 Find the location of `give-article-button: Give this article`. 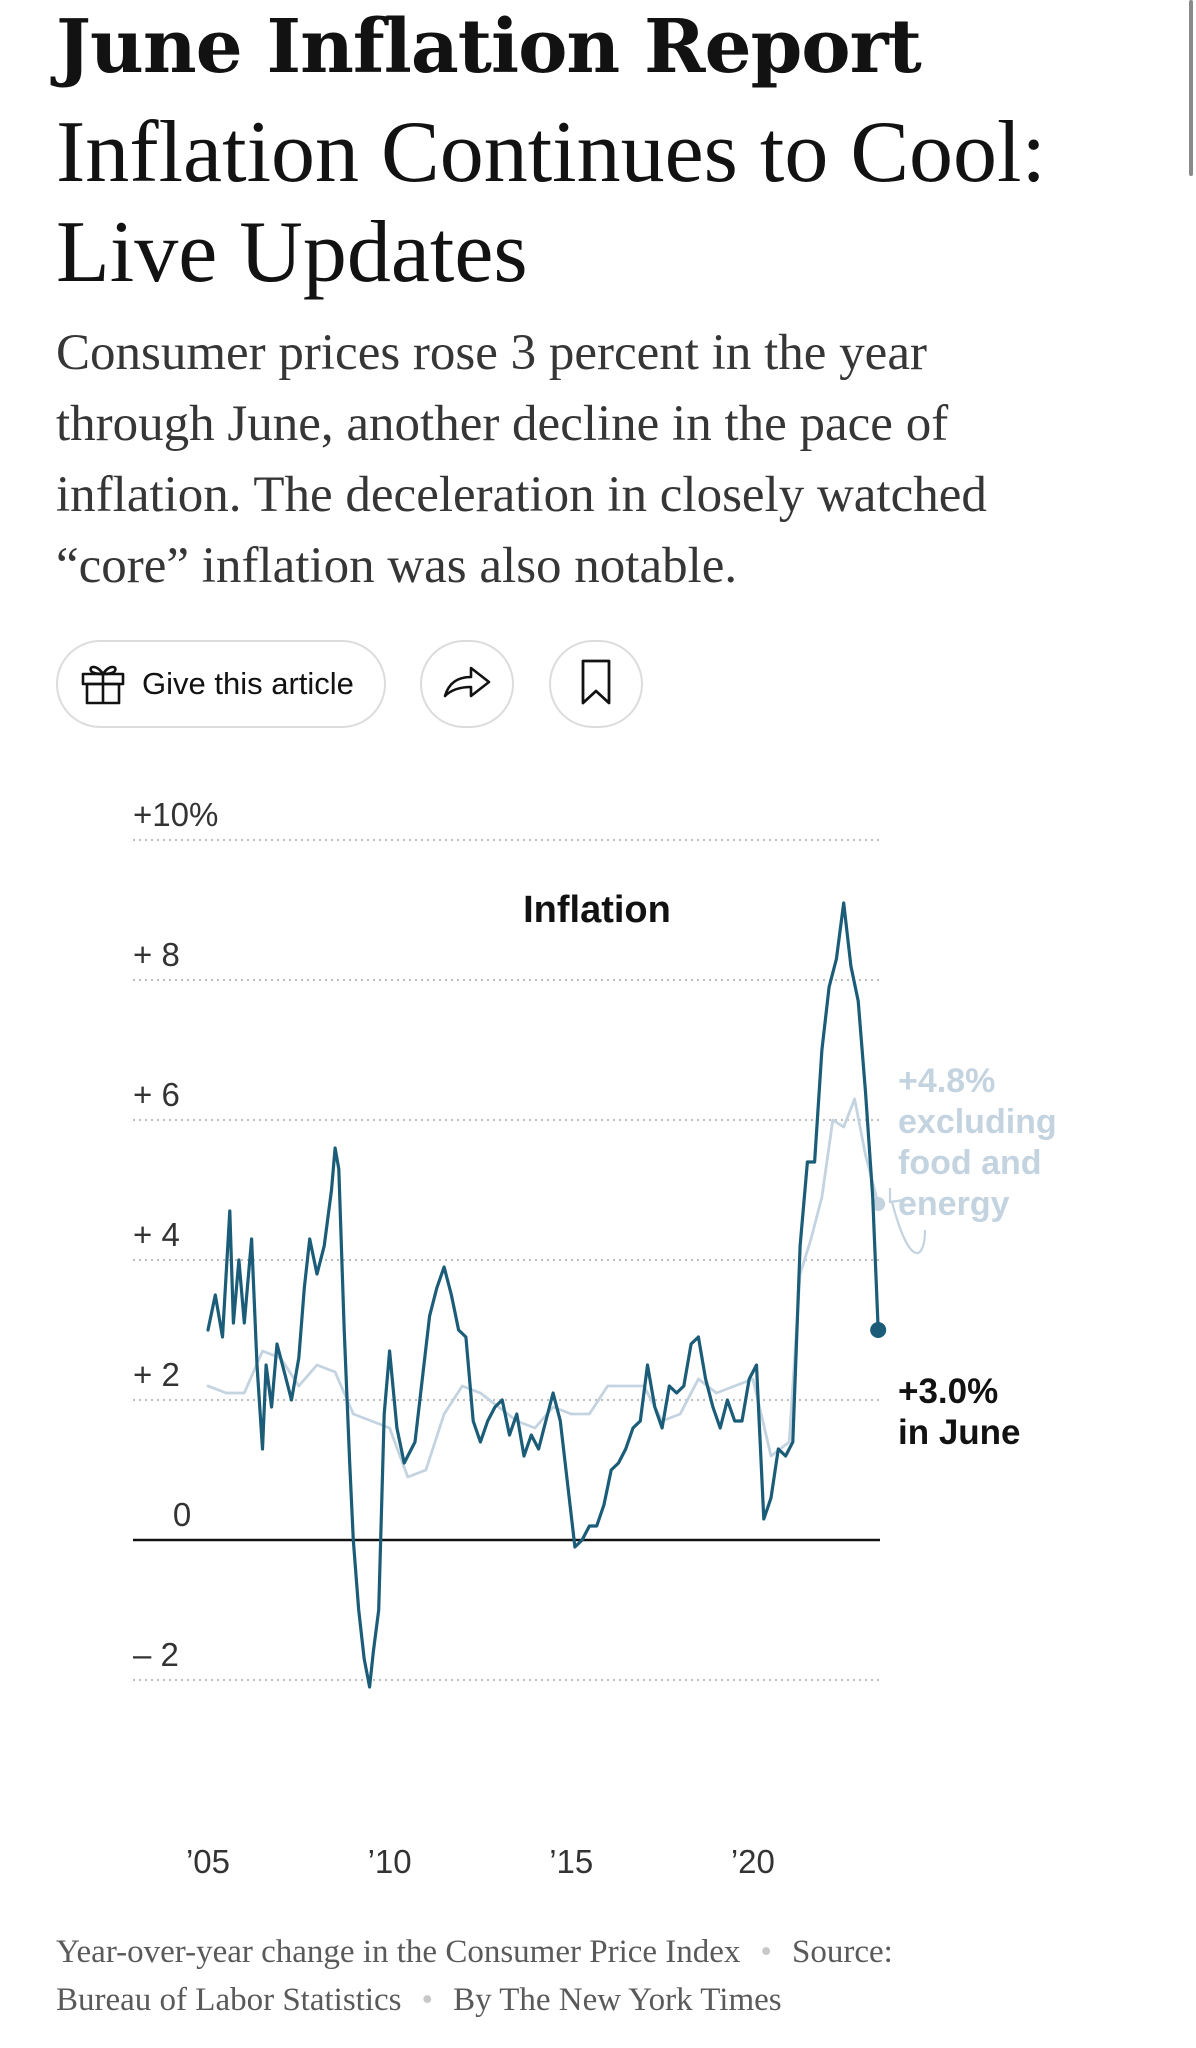

give-article-button: Give this article is located at coordinates (221, 684).